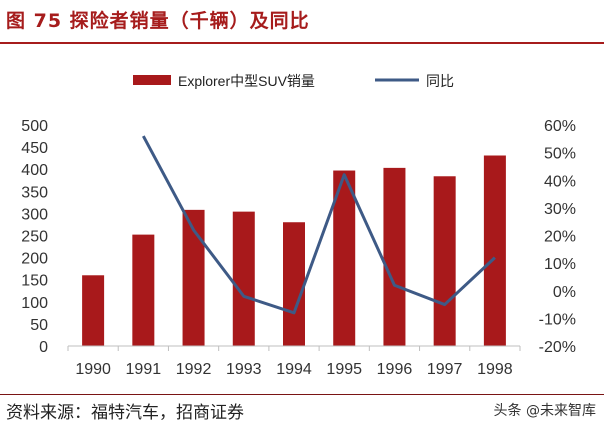 Image resolution: width=604 pixels, height=427 pixels. What do you see at coordinates (294, 369) in the screenshot?
I see `x-tick-label: 1994` at bounding box center [294, 369].